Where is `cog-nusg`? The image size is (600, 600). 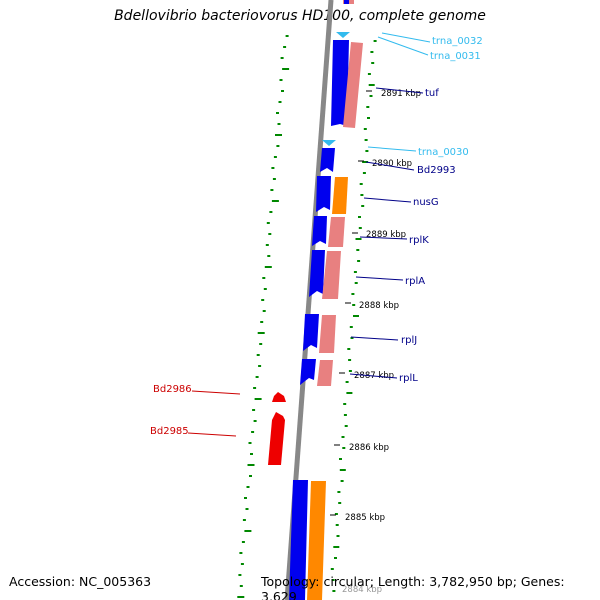 cog-nusg is located at coordinates (340, 195).